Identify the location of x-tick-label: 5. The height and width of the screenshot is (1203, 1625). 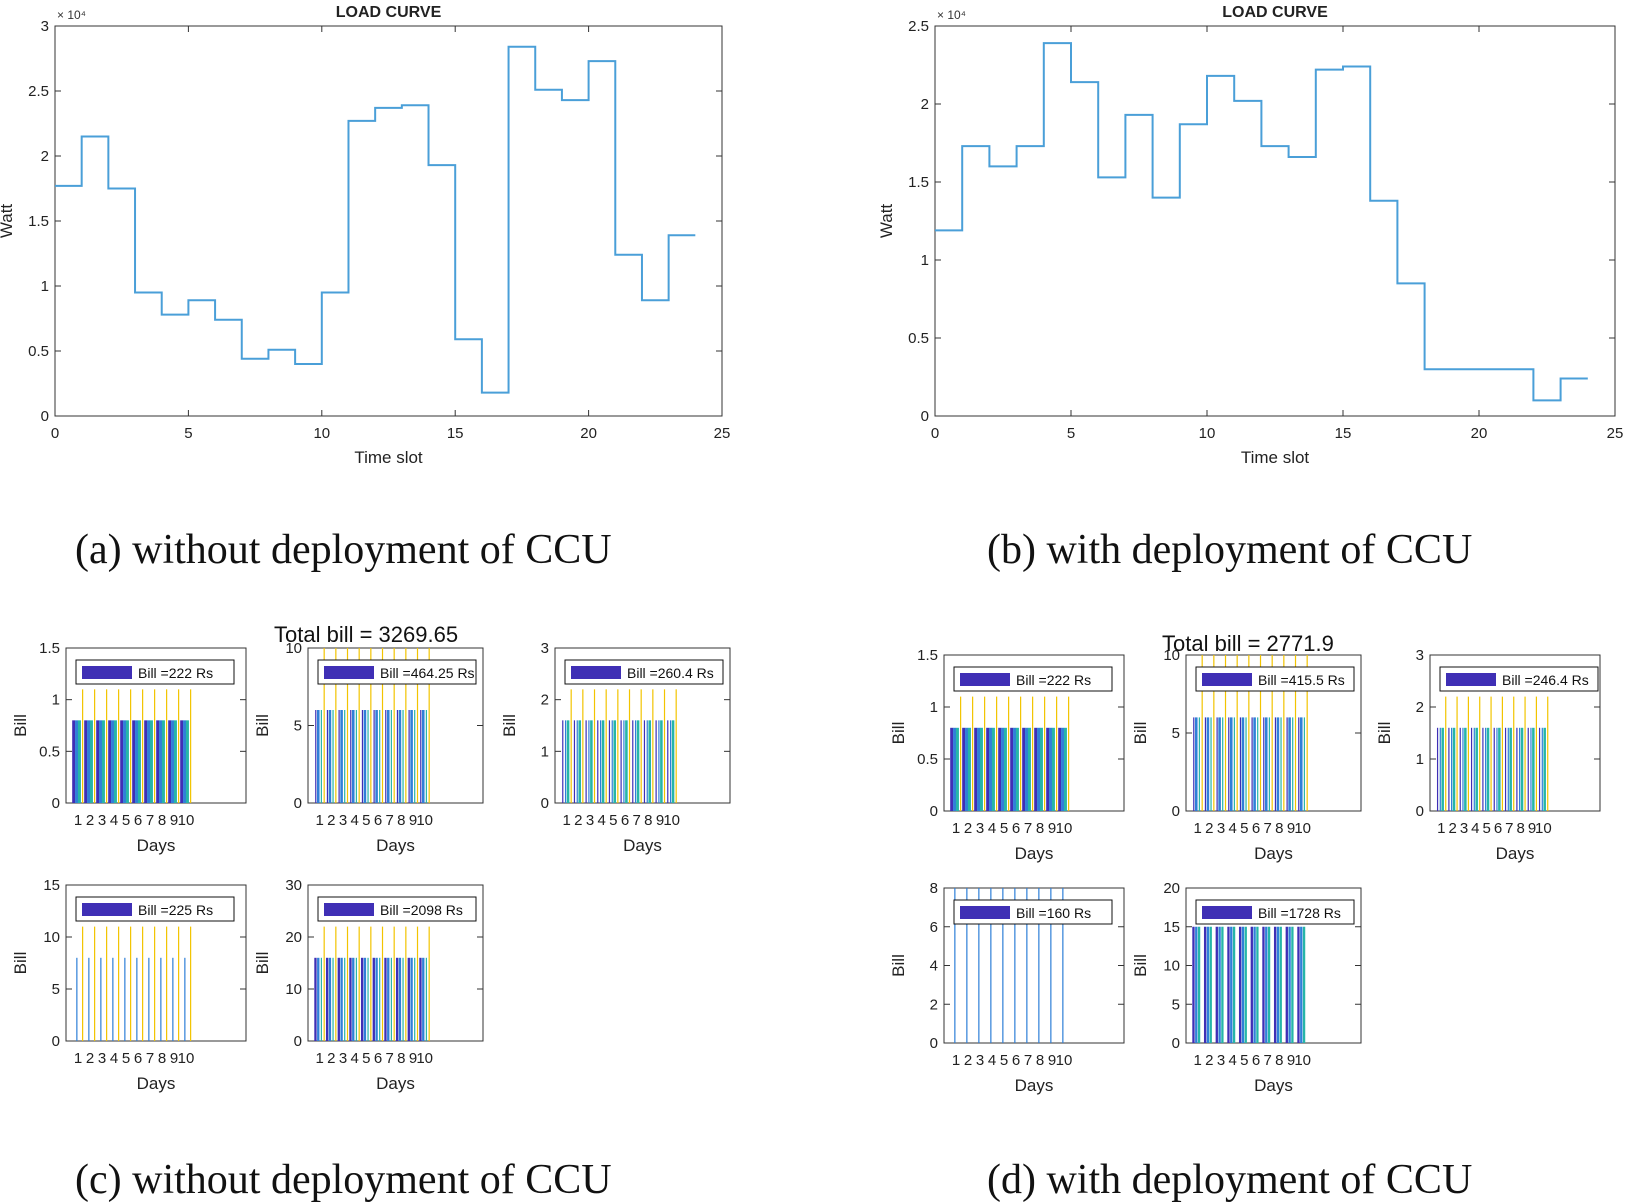
(1004, 828).